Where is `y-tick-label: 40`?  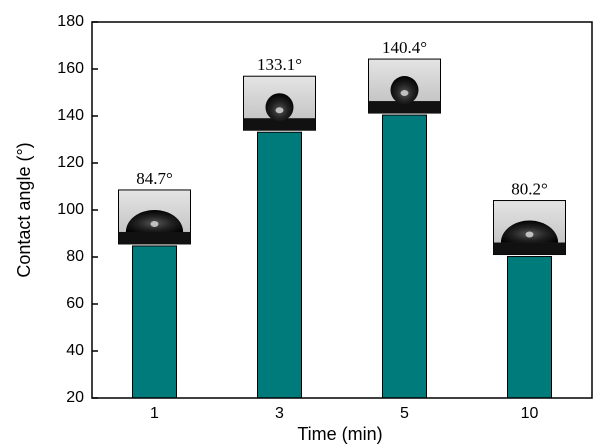 y-tick-label: 40 is located at coordinates (75, 350).